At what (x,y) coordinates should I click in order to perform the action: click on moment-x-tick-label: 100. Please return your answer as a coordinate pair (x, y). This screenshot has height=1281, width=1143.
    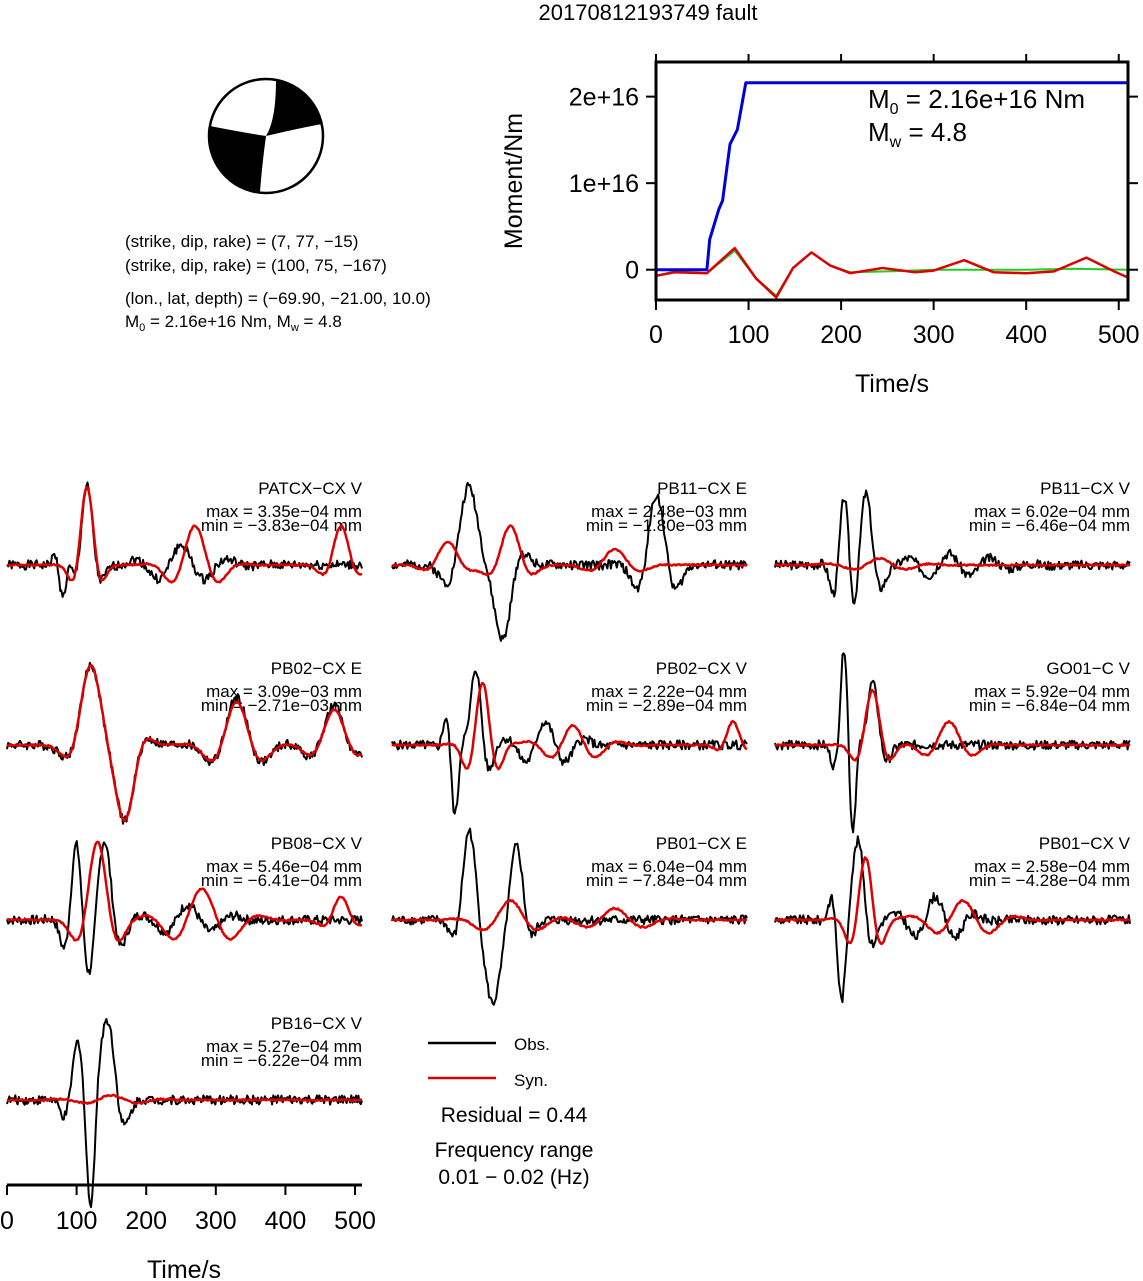
    Looking at the image, I should click on (749, 335).